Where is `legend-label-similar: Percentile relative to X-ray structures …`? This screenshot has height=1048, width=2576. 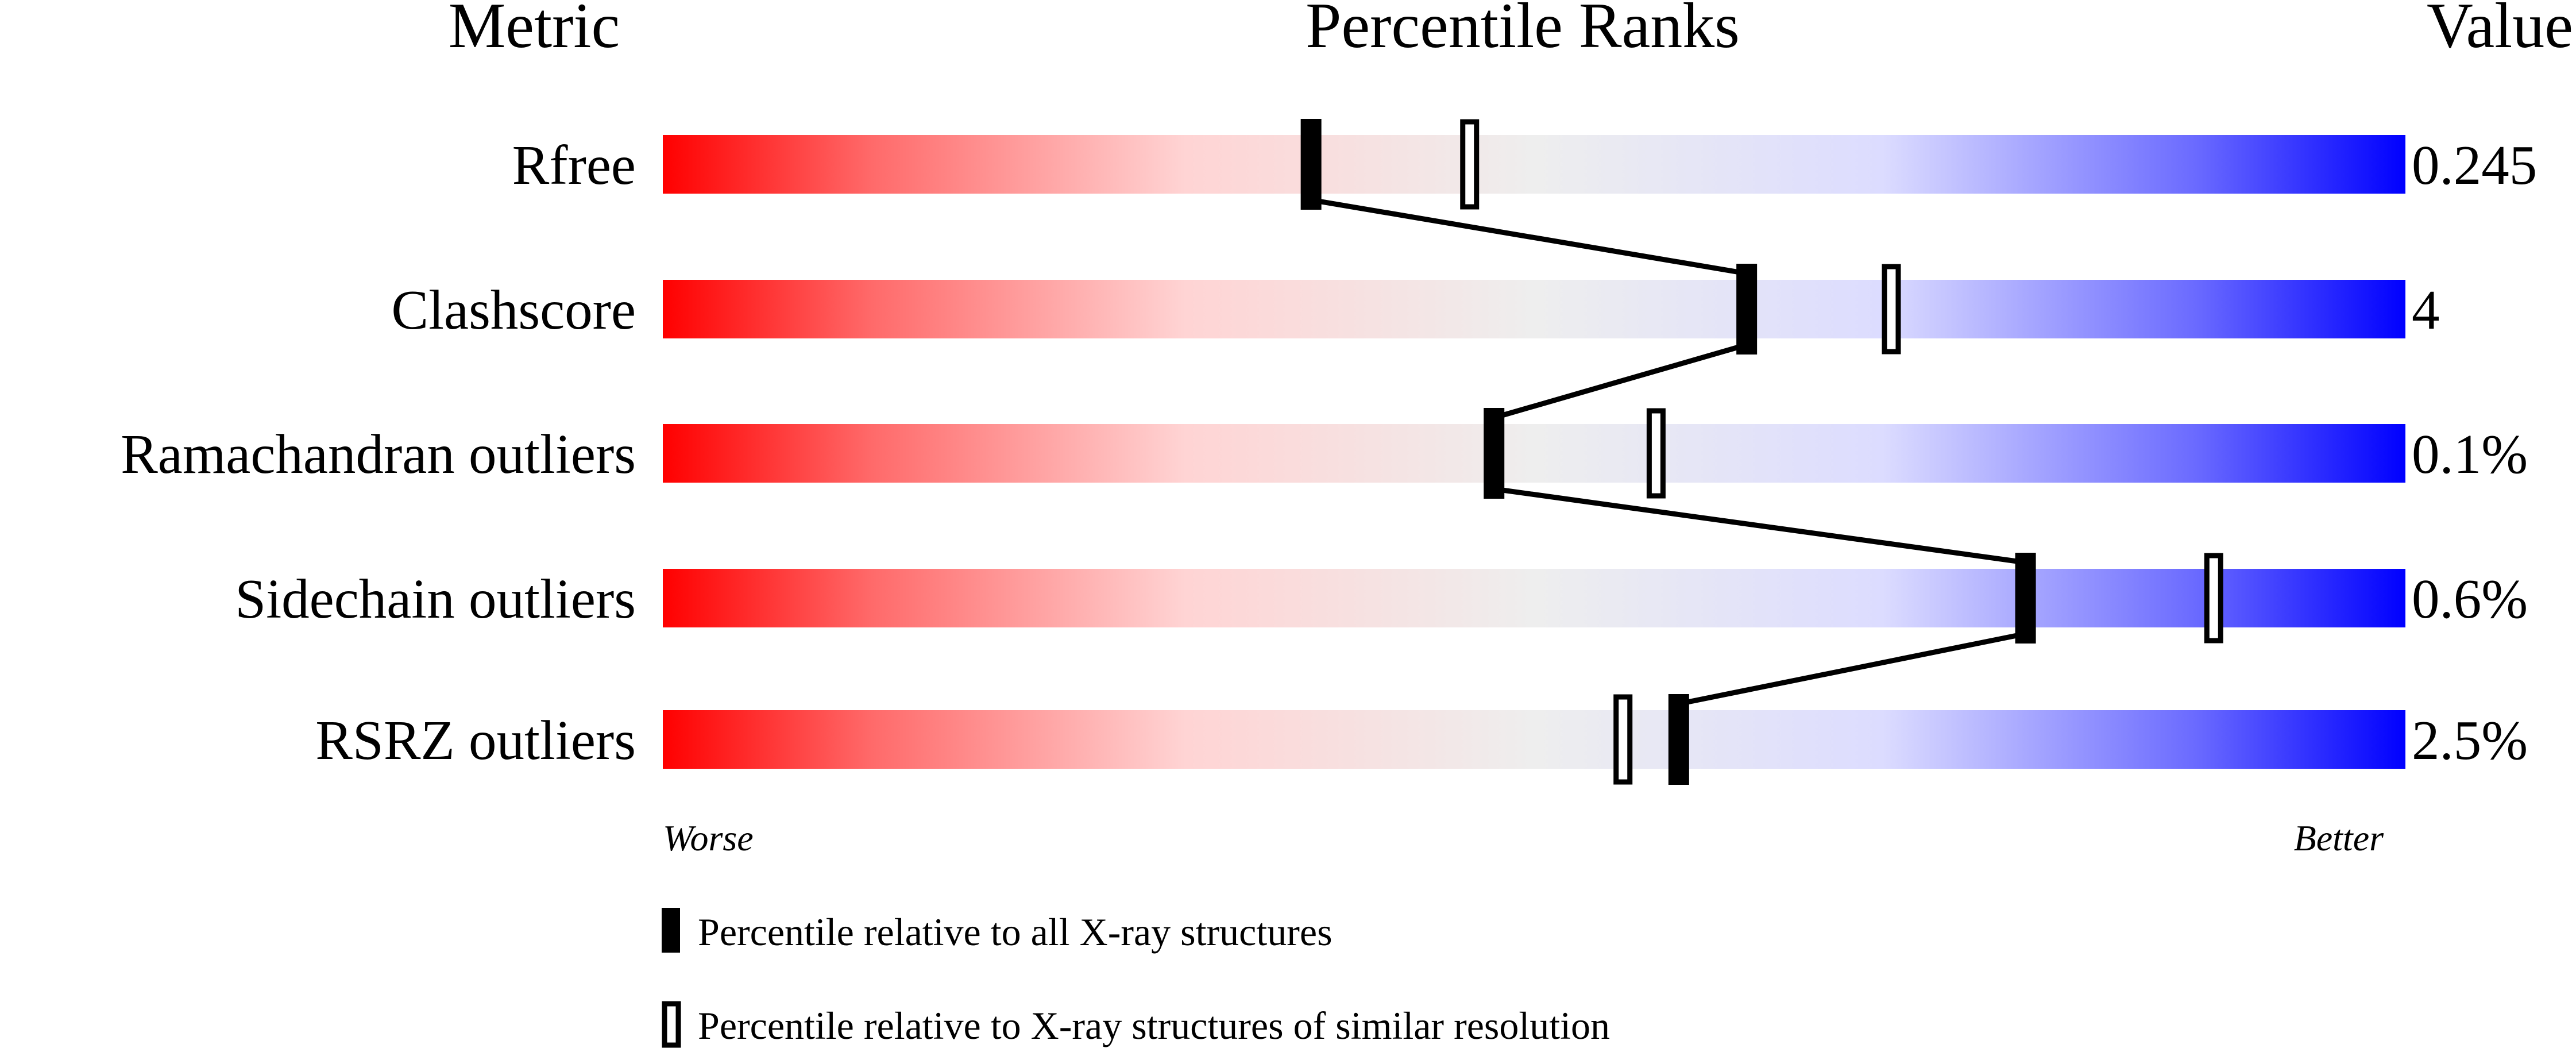
legend-label-similar: Percentile relative to X-ray structures … is located at coordinates (1154, 1025).